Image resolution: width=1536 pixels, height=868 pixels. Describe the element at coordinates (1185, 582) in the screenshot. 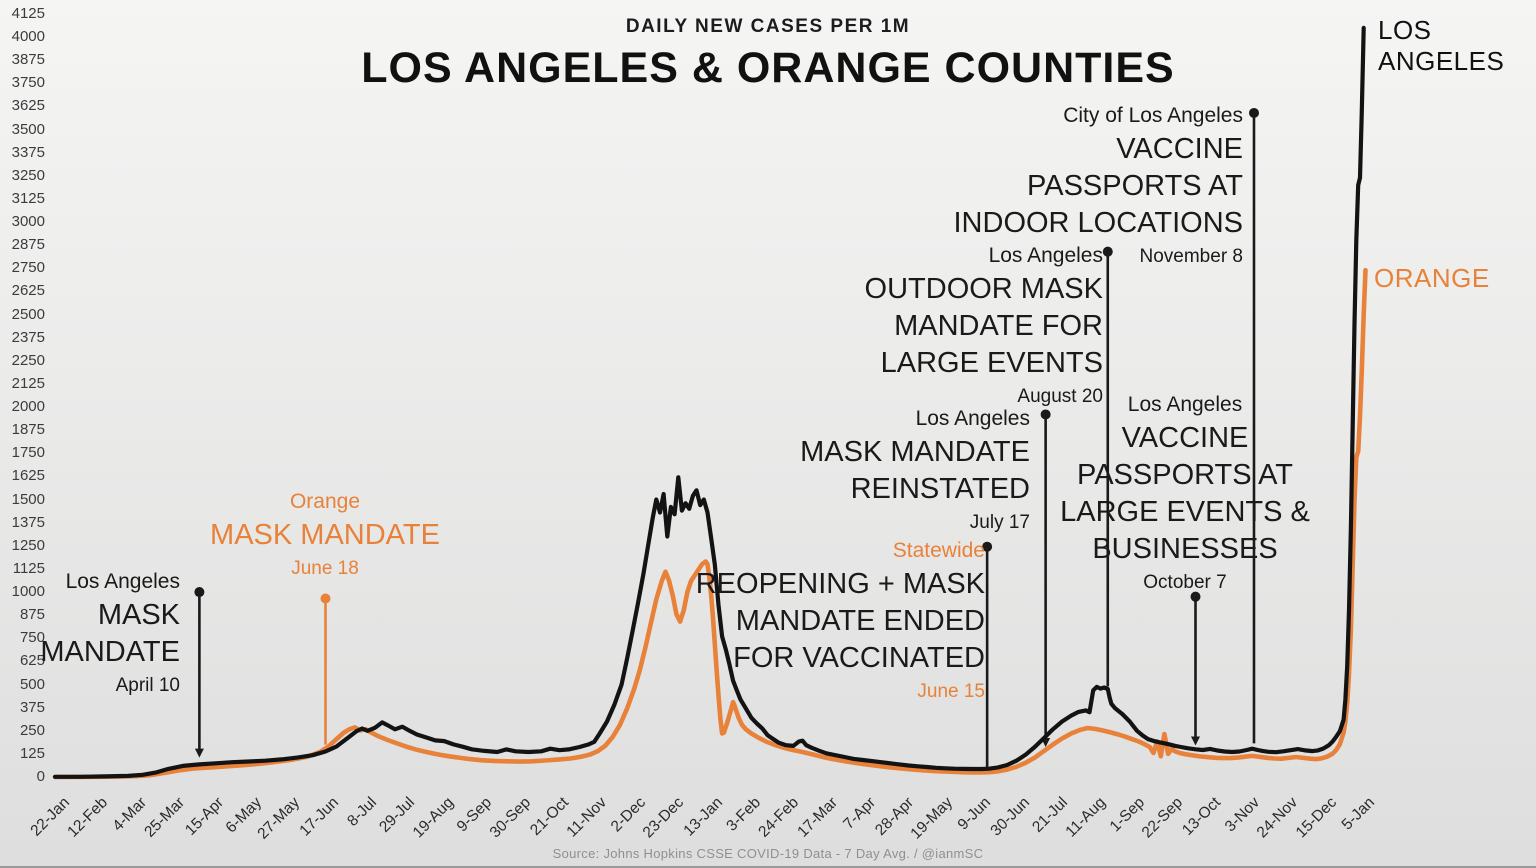

I see `annotation-line: October 7` at that location.